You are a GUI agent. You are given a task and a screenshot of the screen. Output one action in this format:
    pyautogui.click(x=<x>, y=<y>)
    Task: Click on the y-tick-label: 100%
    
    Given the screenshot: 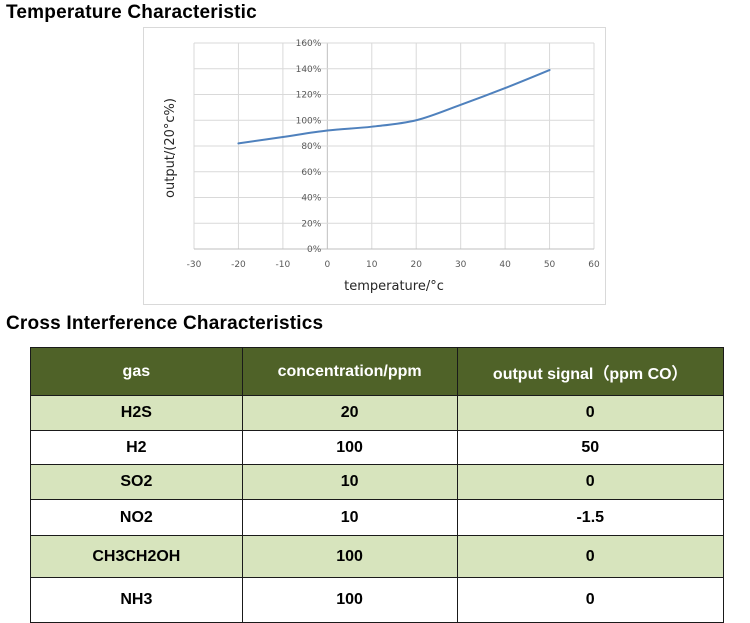 What is the action you would take?
    pyautogui.click(x=309, y=121)
    